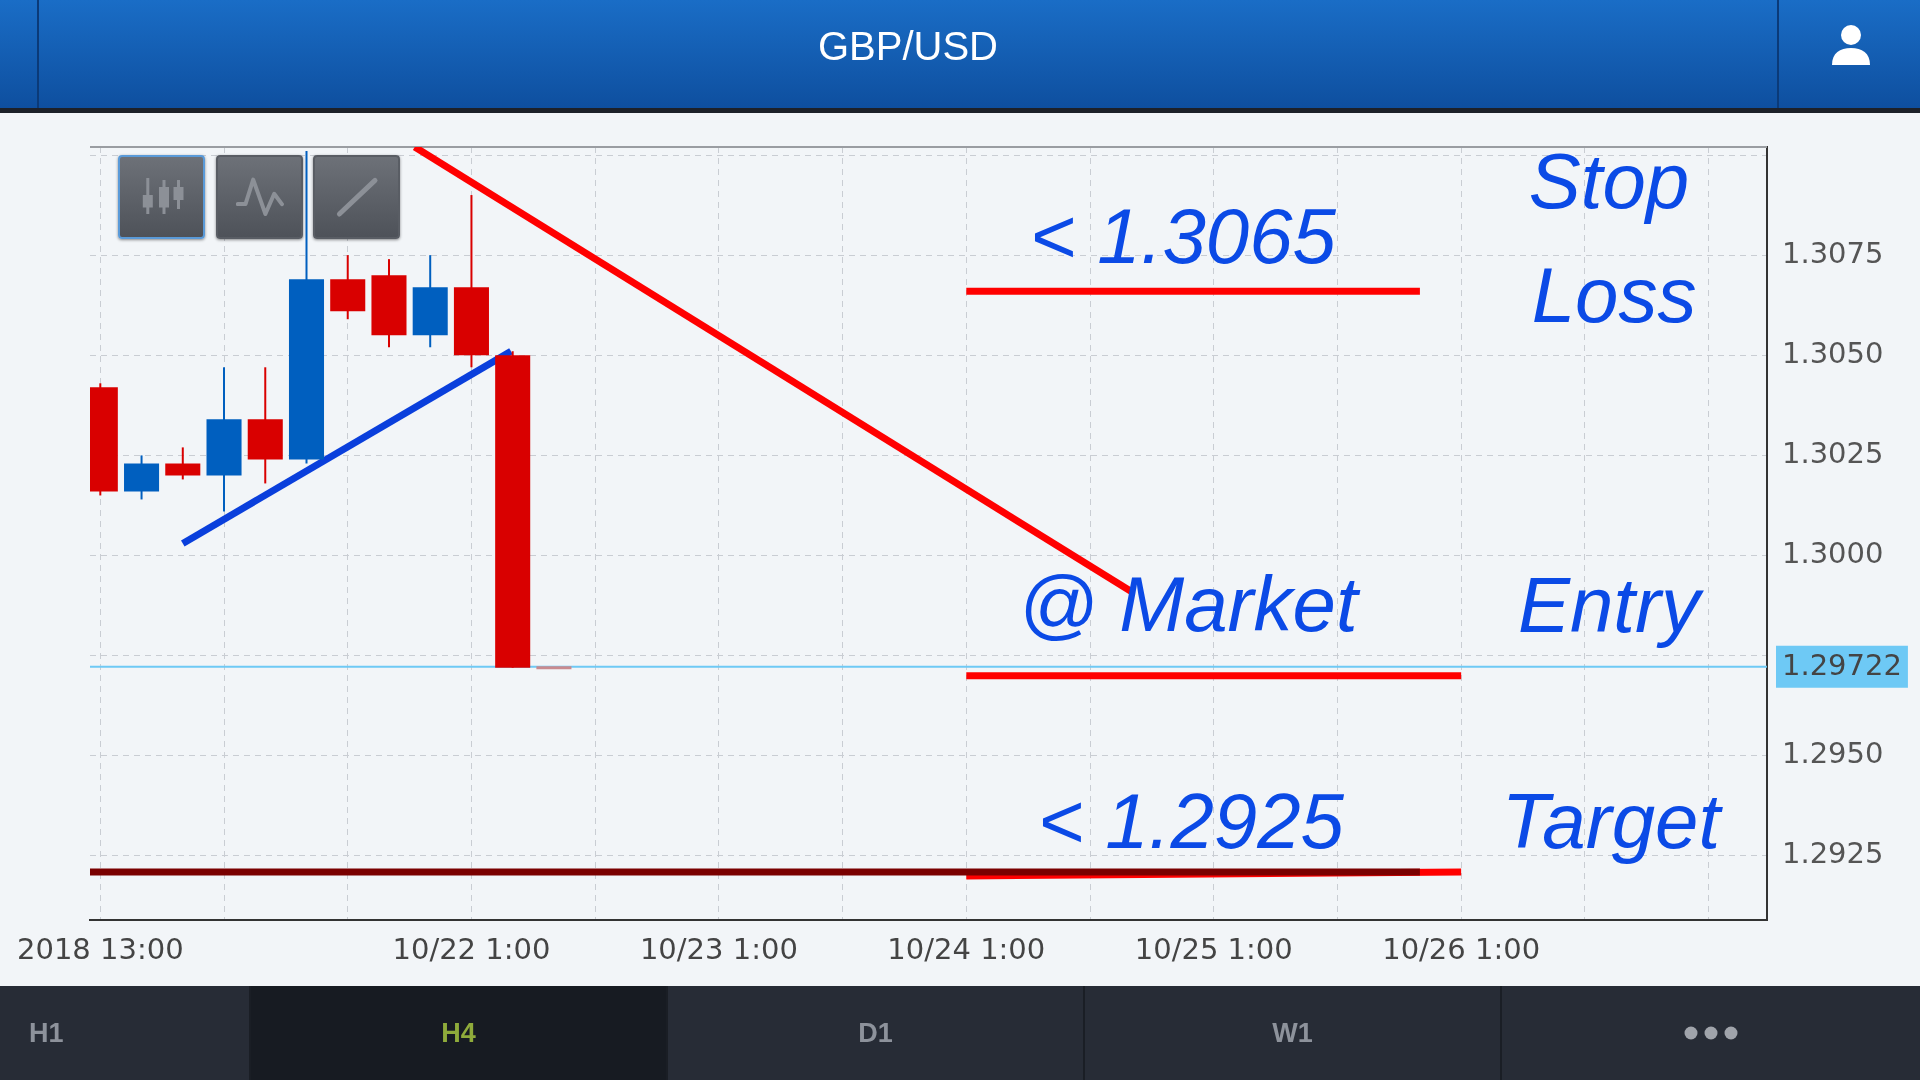 The height and width of the screenshot is (1080, 1920). Describe the element at coordinates (1213, 948) in the screenshot. I see `x-tick-label: 10/25 1:00` at that location.